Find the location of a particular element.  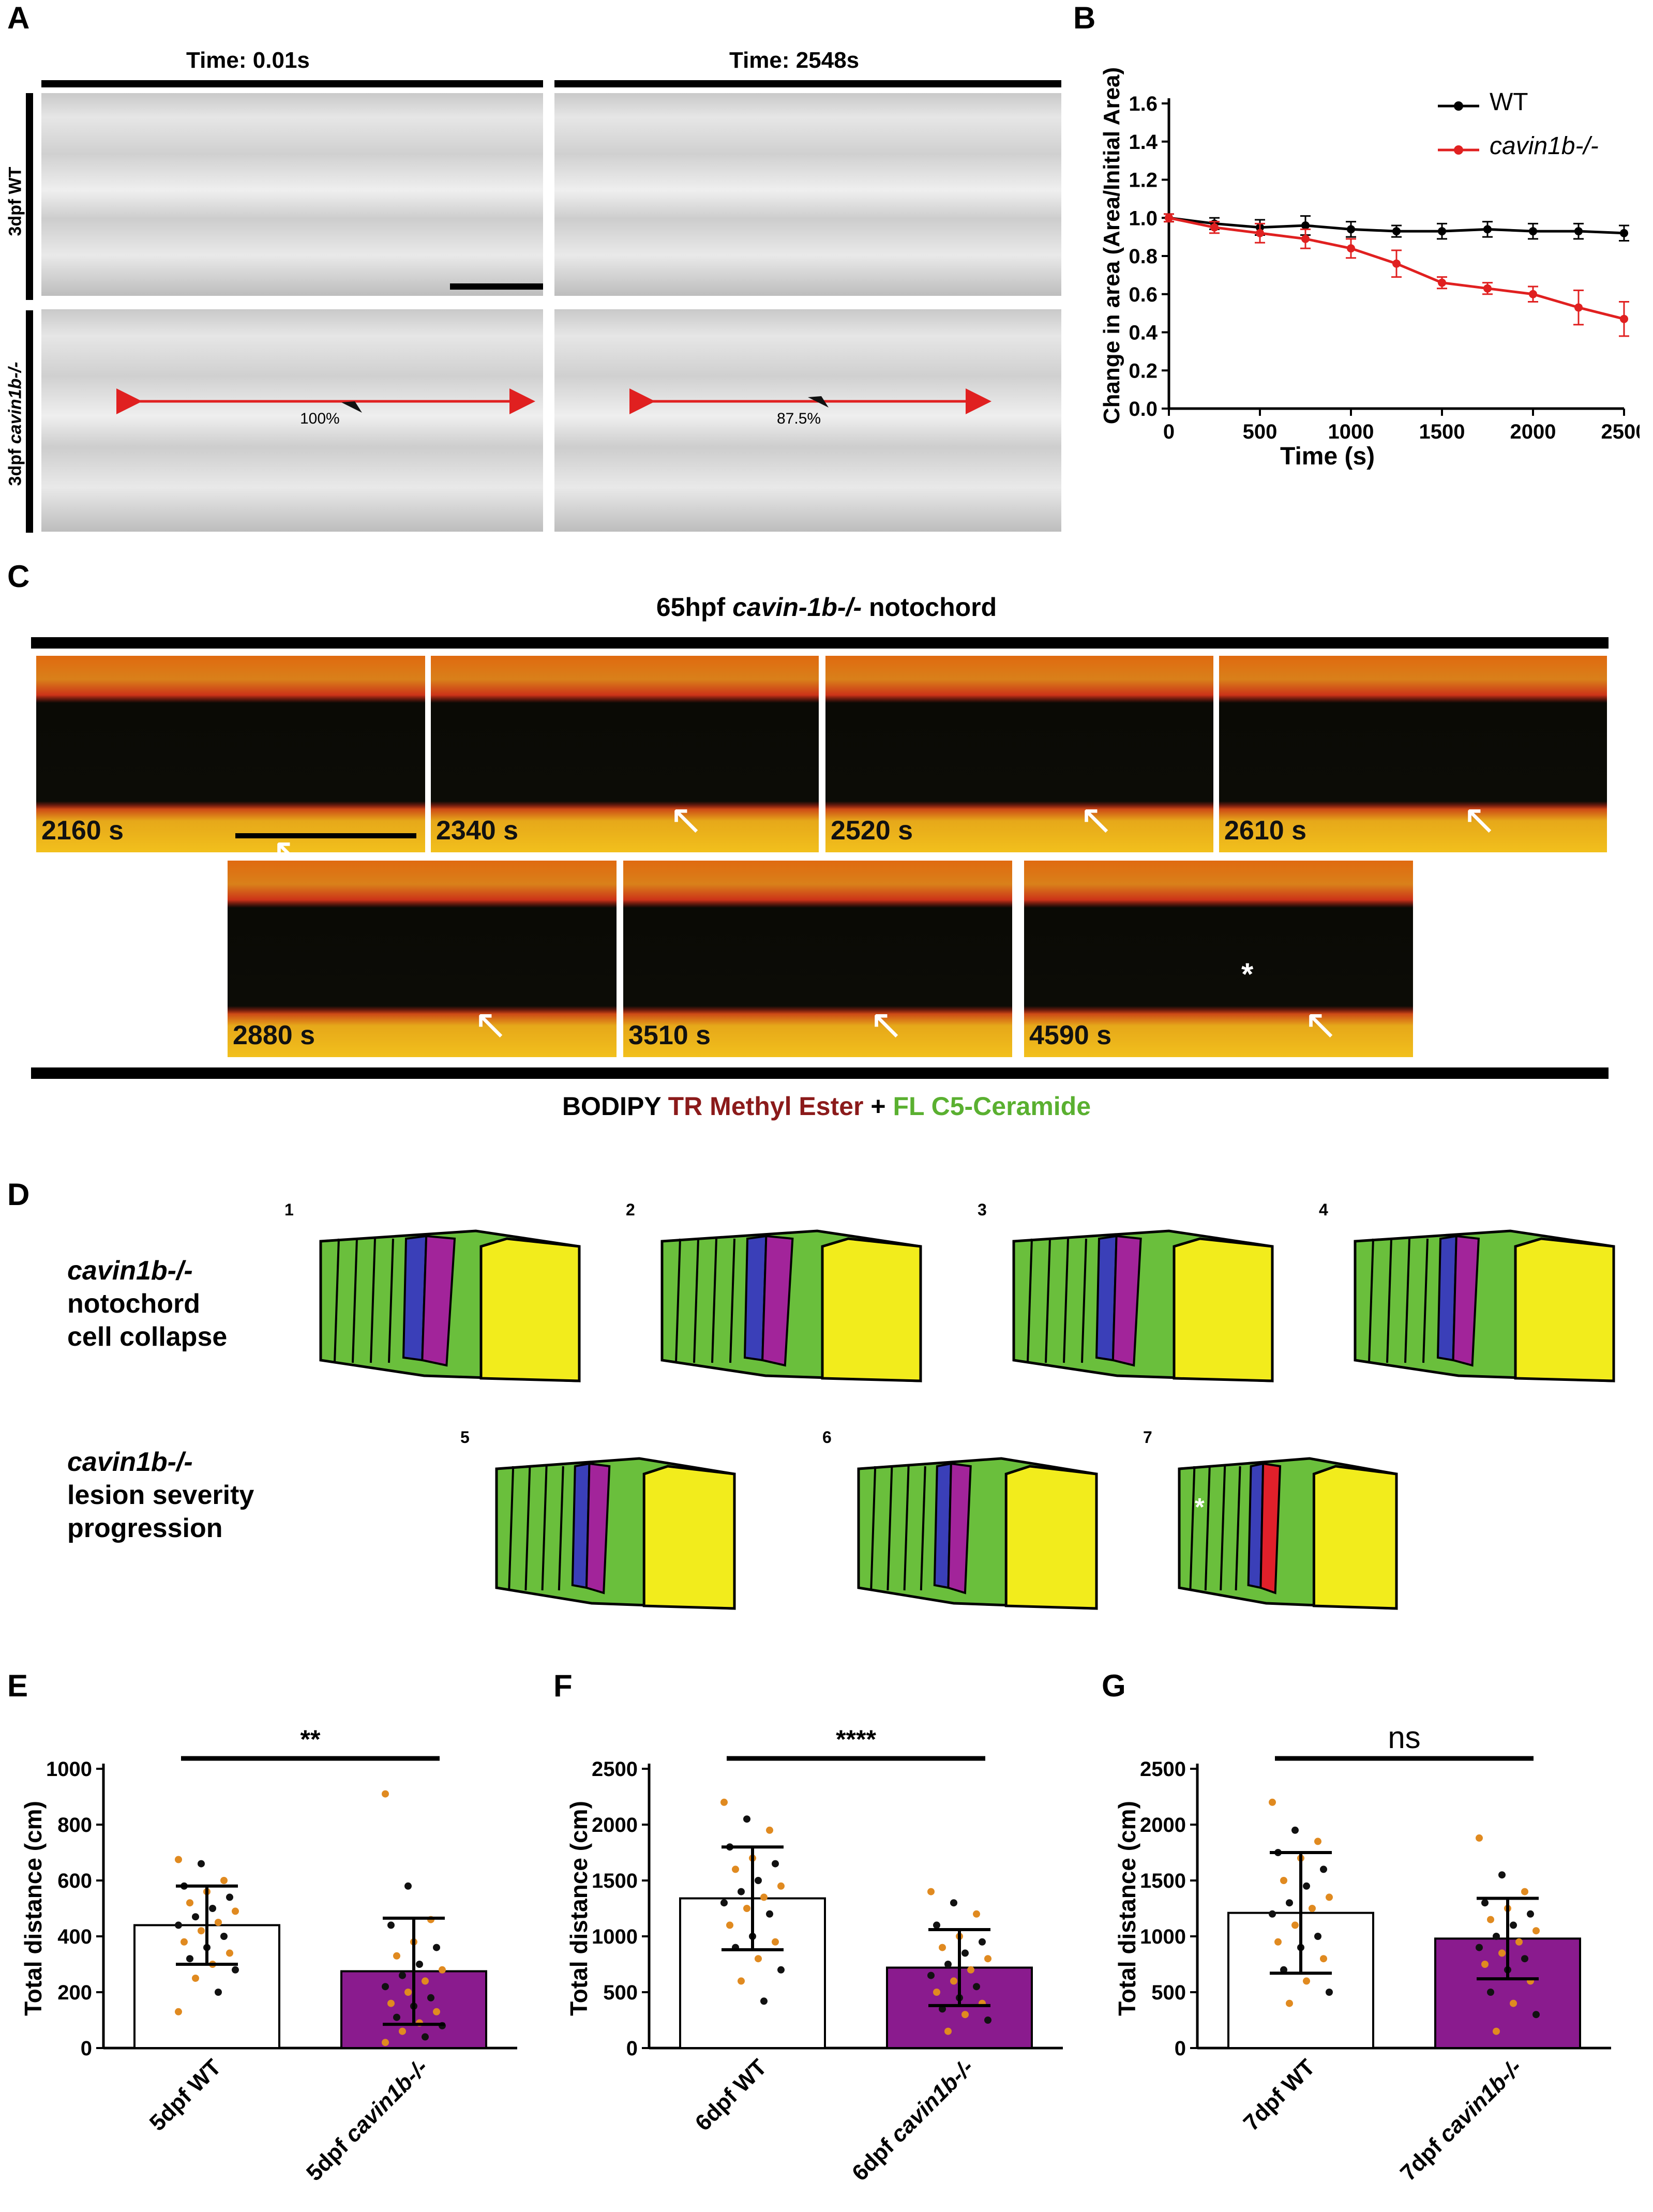

y-tick-label: 1.0 is located at coordinates (1144, 219).